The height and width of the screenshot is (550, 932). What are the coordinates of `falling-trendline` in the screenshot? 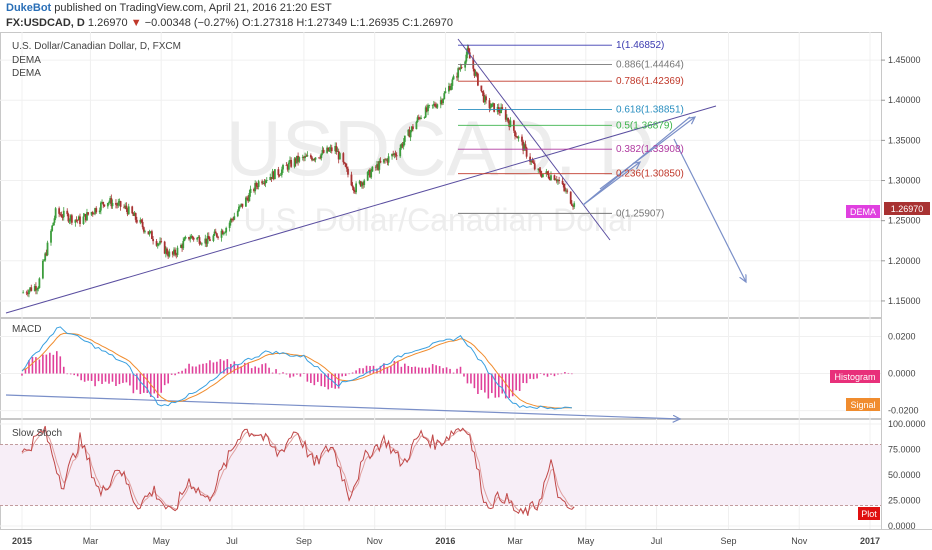 It's located at (534, 139).